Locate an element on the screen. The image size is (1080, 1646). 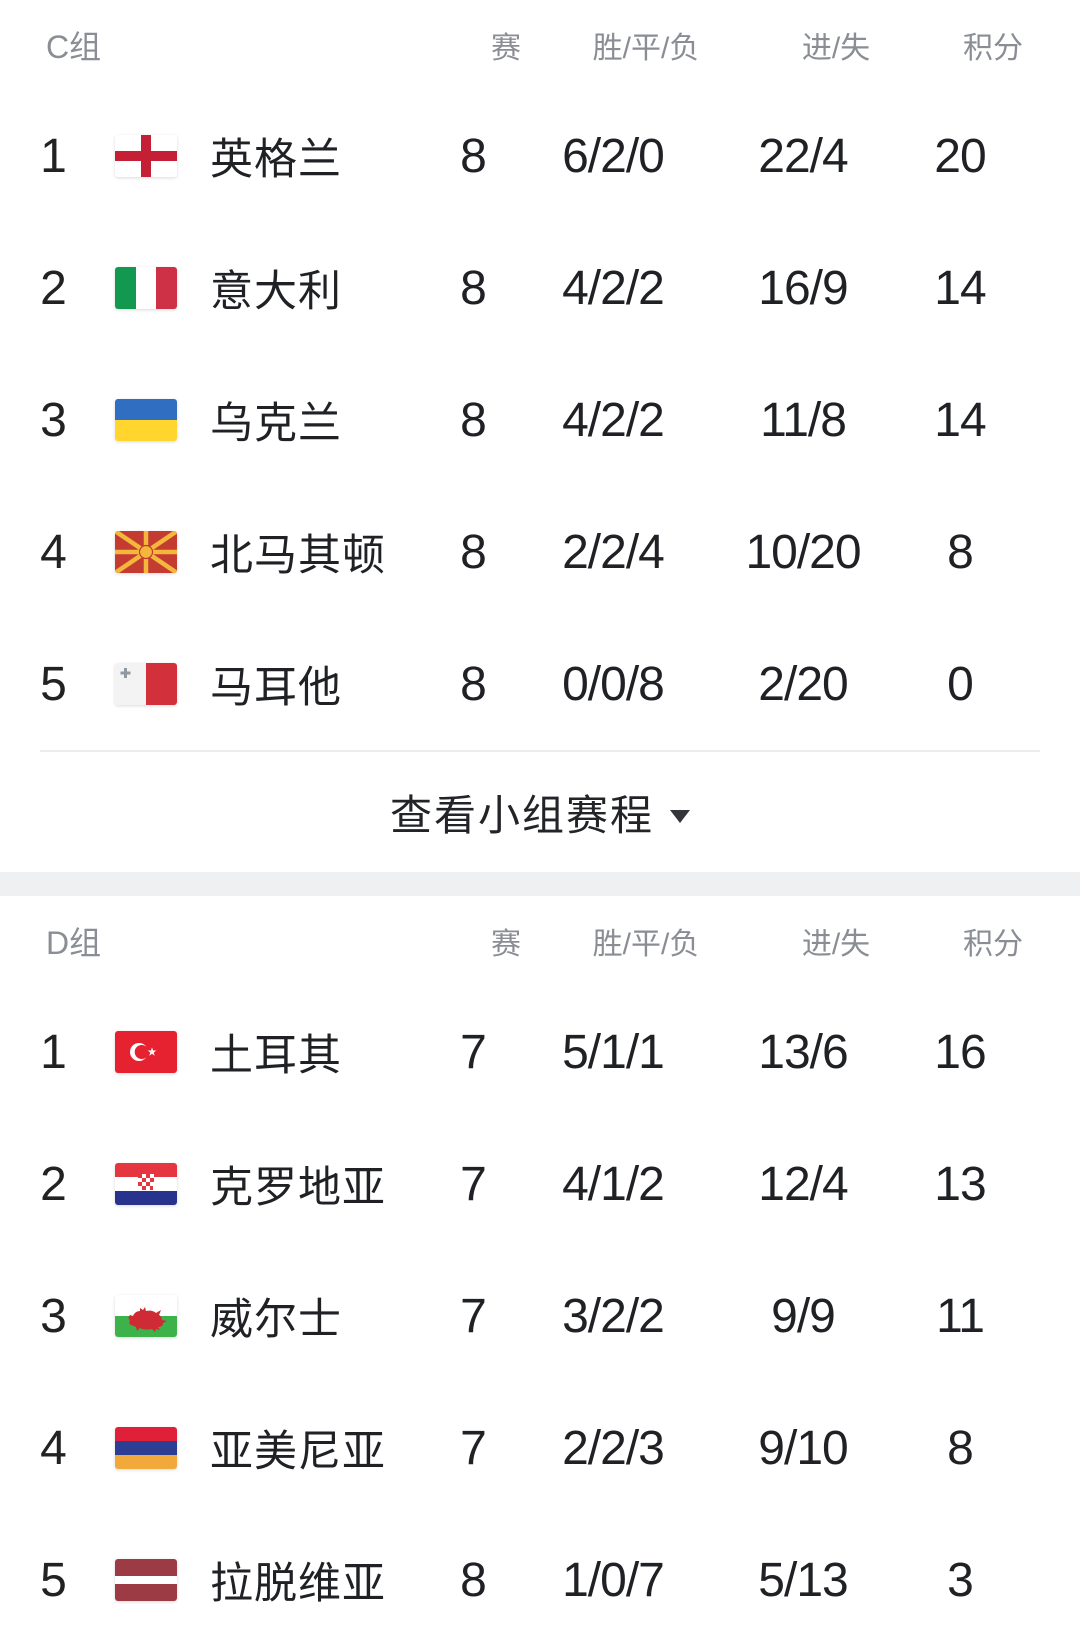
wdl-value: 2/2/3 is located at coordinates (613, 1448).